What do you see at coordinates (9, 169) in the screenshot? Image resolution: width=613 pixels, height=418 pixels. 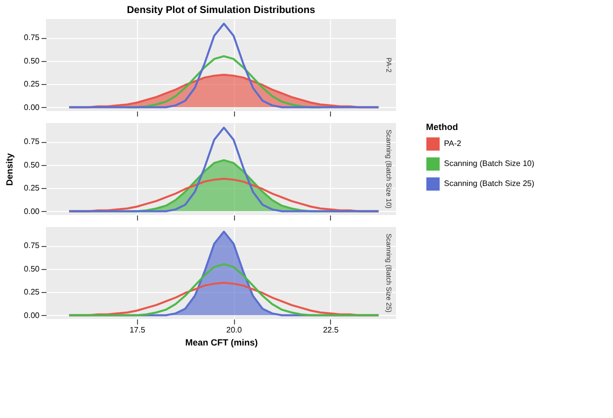 I see `y-axis-title: Density` at bounding box center [9, 169].